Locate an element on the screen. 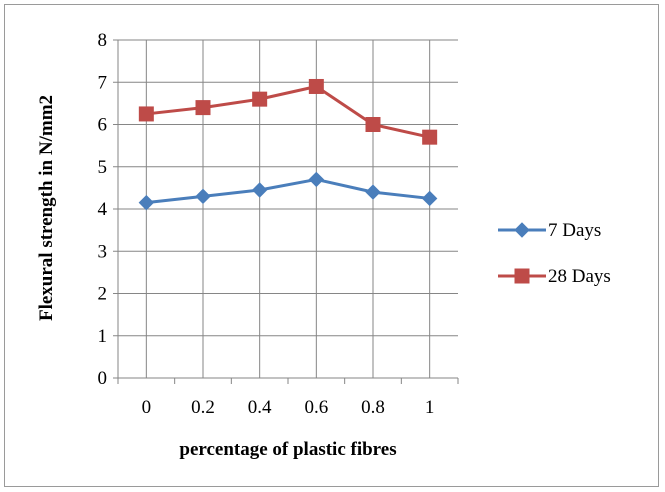  x-tick-label: 0 is located at coordinates (147, 407).